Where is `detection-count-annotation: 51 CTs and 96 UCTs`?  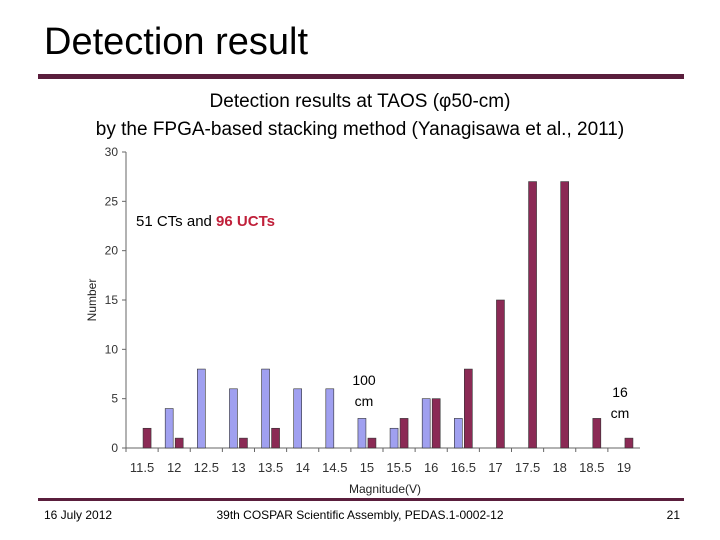 detection-count-annotation: 51 CTs and 96 UCTs is located at coordinates (205, 221).